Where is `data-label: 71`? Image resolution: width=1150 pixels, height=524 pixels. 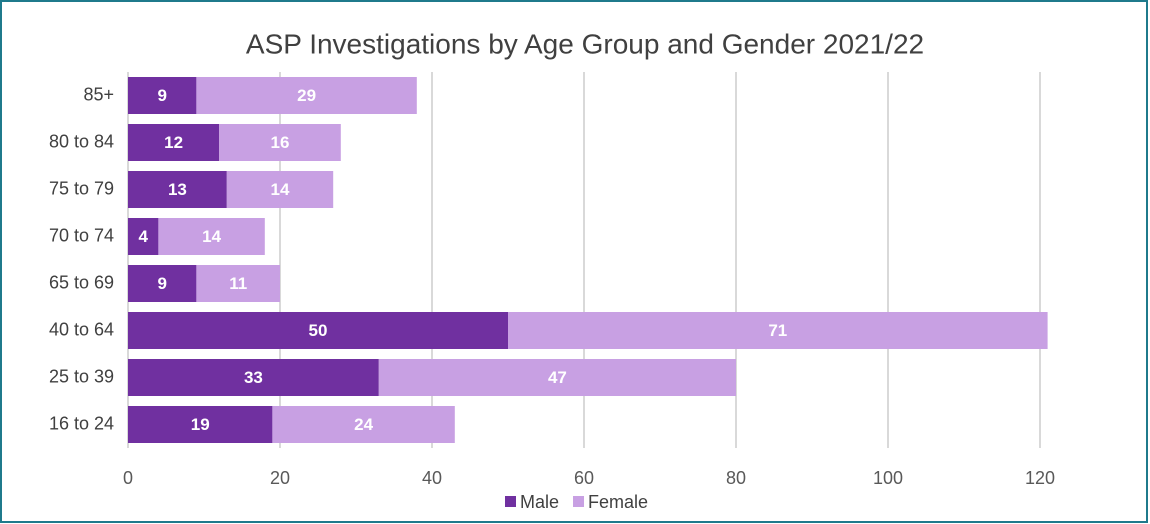
data-label: 71 is located at coordinates (777, 330).